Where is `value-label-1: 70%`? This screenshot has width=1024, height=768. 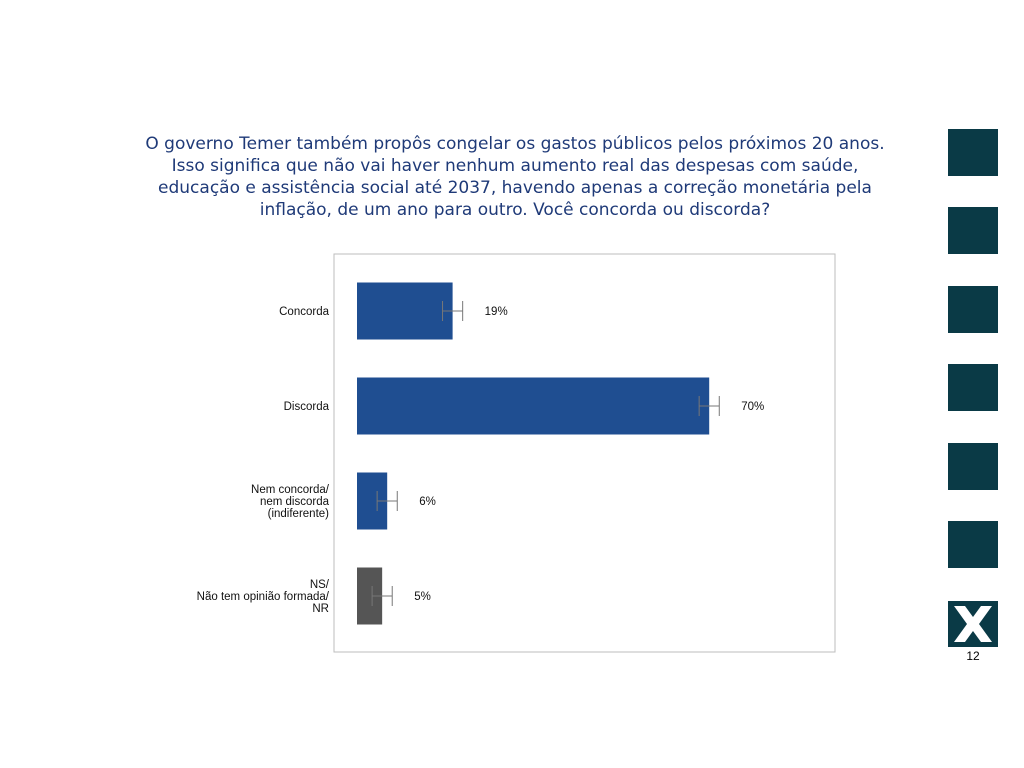 value-label-1: 70% is located at coordinates (752, 407).